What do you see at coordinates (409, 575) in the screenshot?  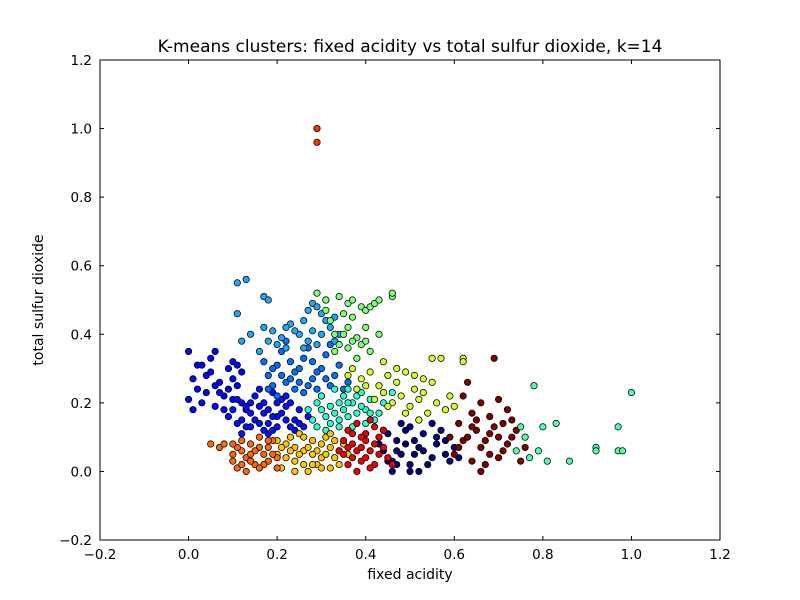 I see `x-axis-label: fixed acidity` at bounding box center [409, 575].